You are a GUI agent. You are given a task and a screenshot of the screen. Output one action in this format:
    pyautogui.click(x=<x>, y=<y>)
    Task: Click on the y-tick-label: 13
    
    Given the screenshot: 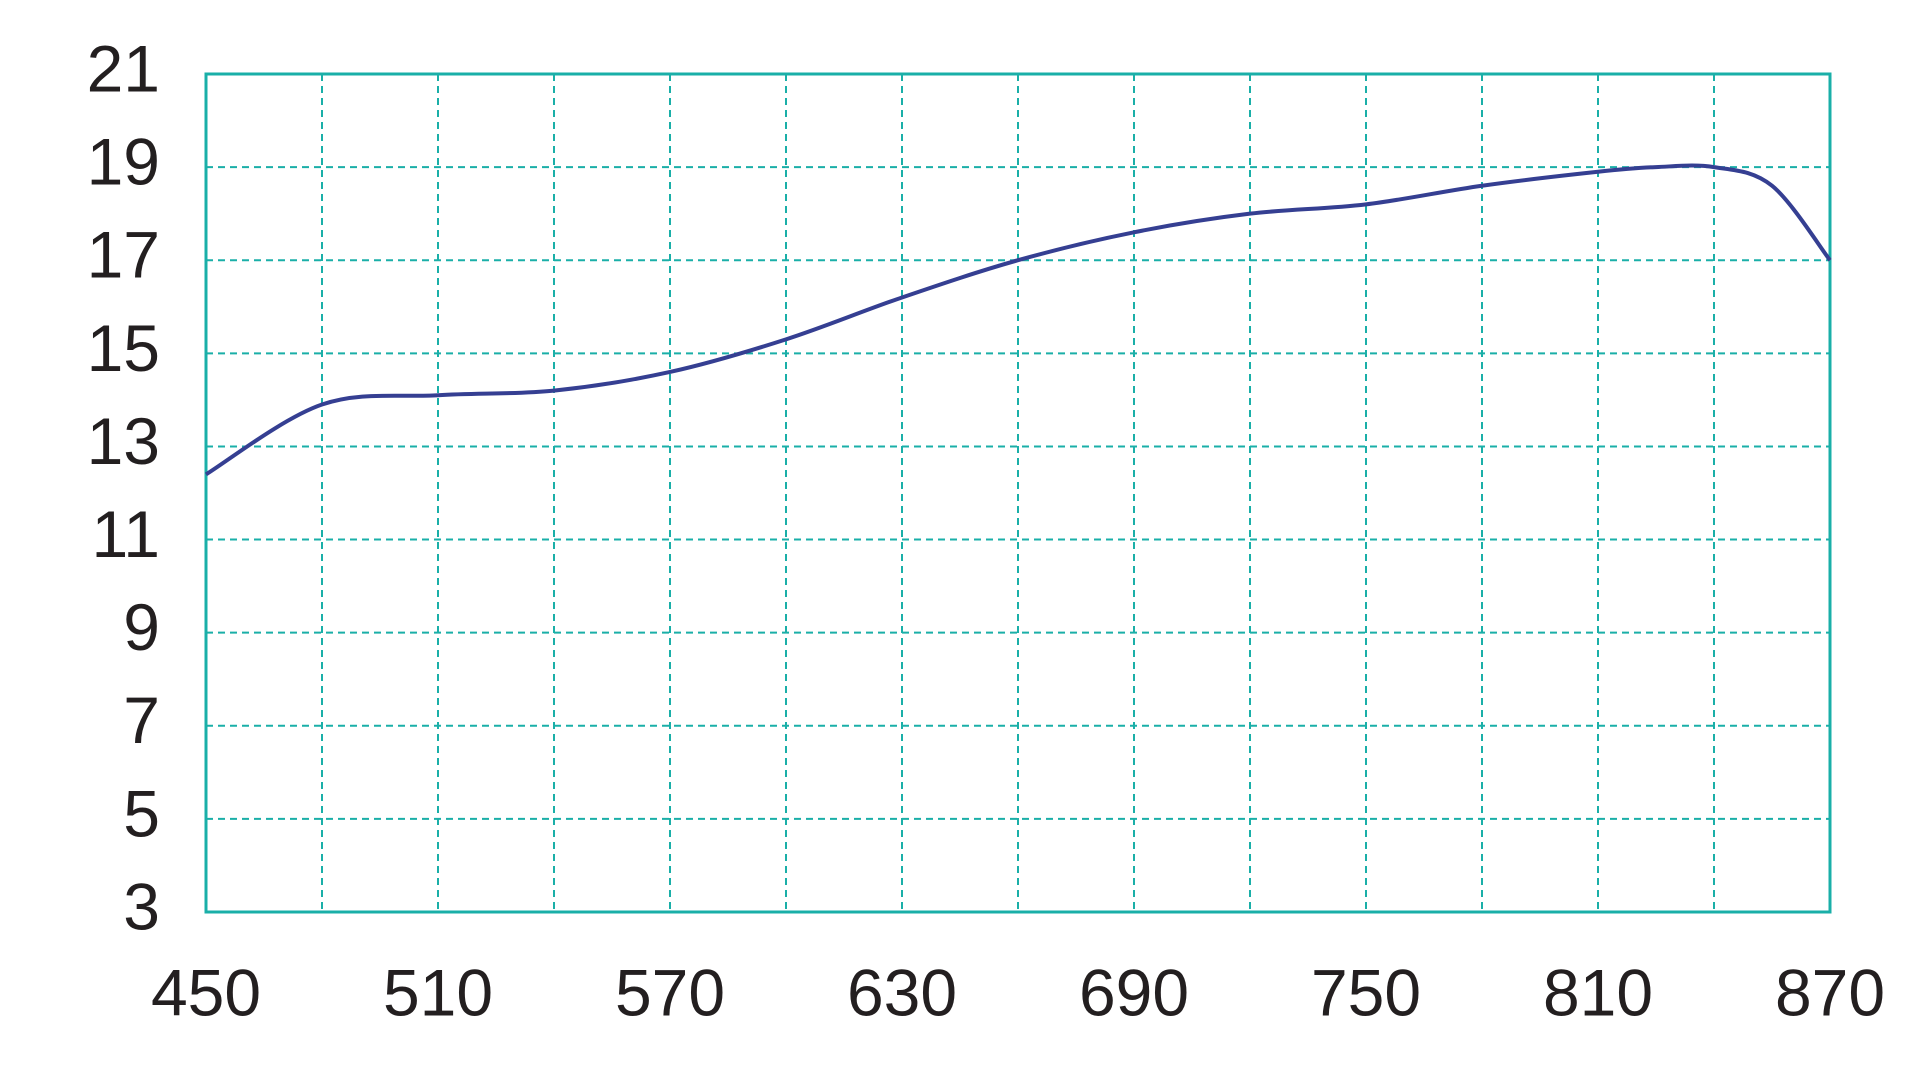 What is the action you would take?
    pyautogui.click(x=123, y=441)
    